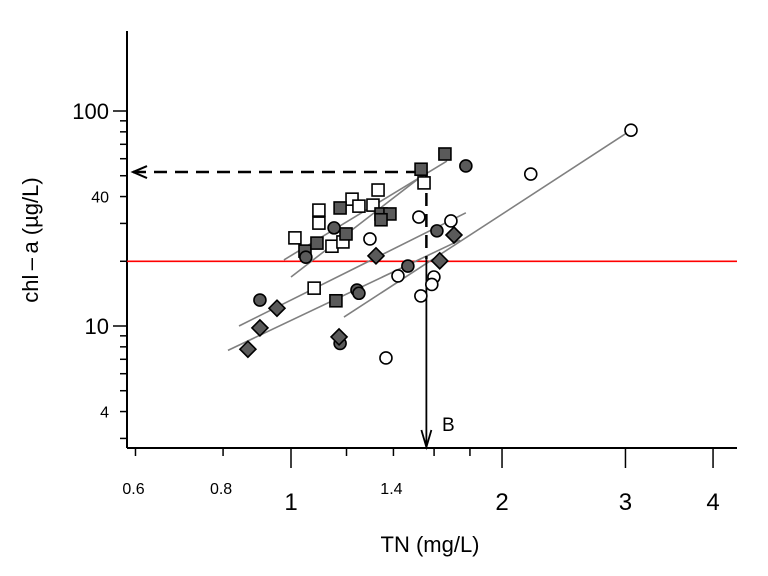 This screenshot has width=768, height=576. I want to click on y-tick-label: 40, so click(100, 198).